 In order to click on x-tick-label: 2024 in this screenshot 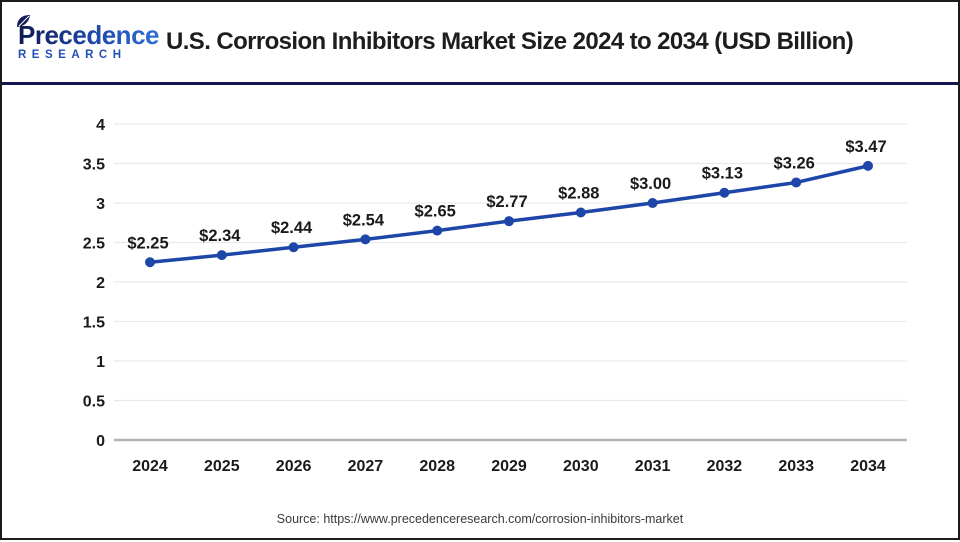, I will do `click(150, 466)`.